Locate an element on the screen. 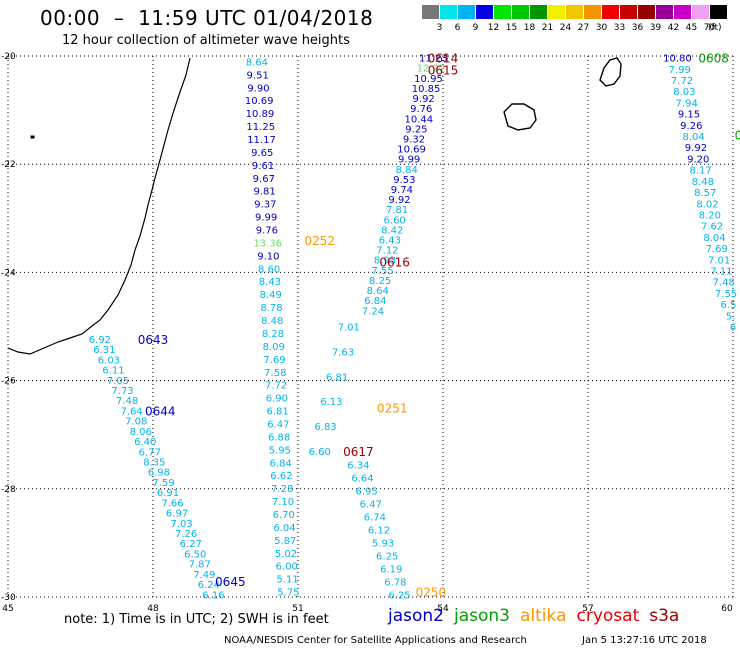  swh-value: 6.60 is located at coordinates (320, 452).